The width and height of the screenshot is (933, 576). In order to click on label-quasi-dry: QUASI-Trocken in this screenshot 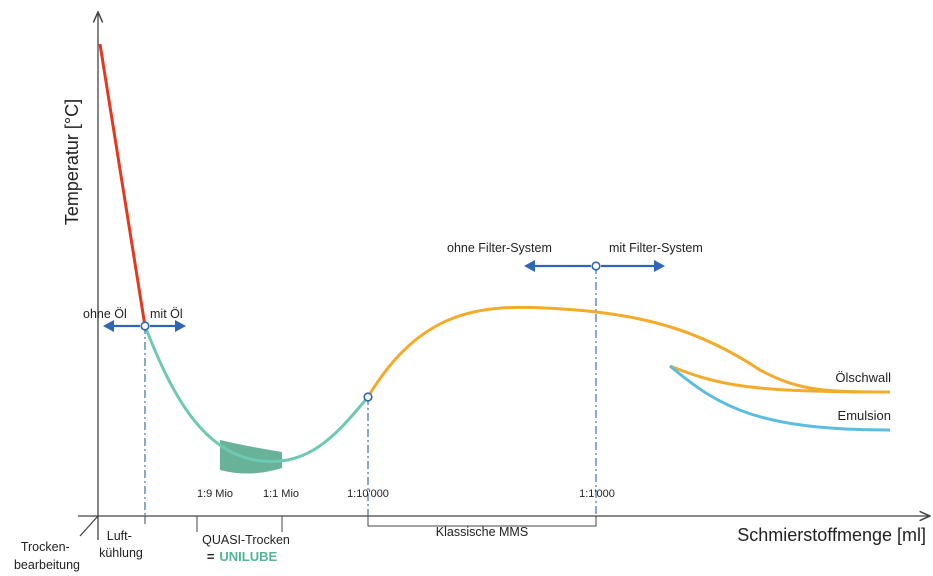, I will do `click(246, 540)`.